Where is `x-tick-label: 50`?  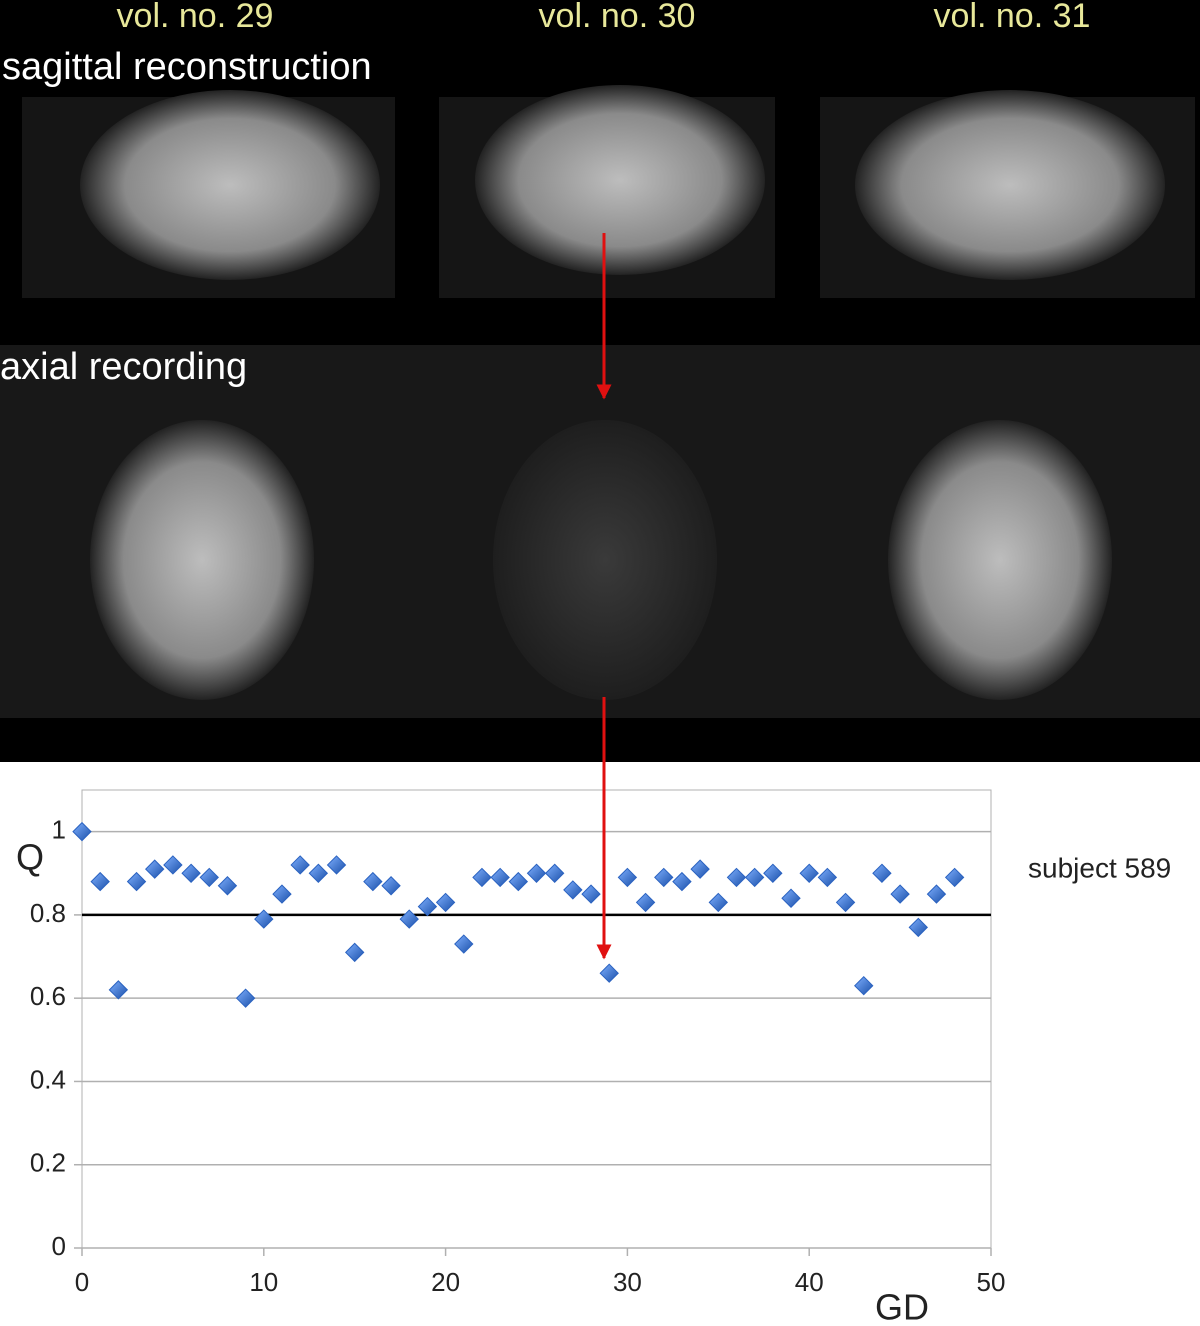 x-tick-label: 50 is located at coordinates (991, 1282).